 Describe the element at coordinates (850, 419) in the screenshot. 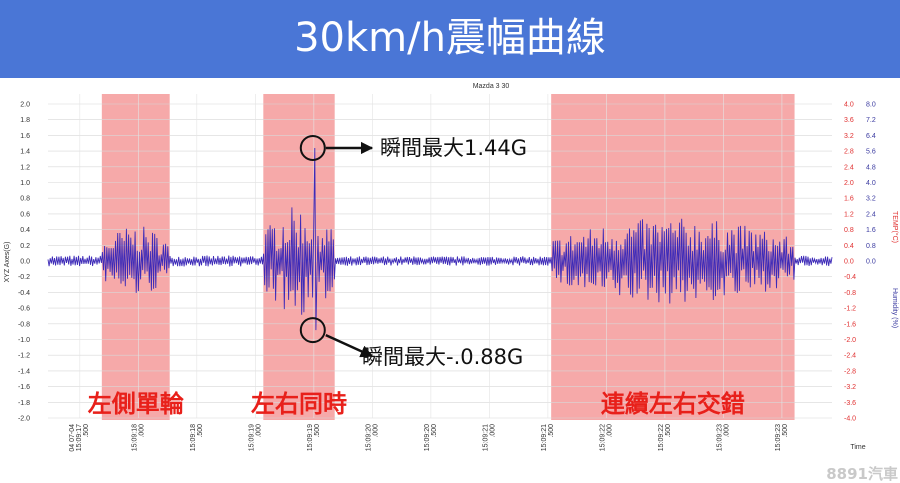

I see `y-tick-temp: -4.0` at that location.